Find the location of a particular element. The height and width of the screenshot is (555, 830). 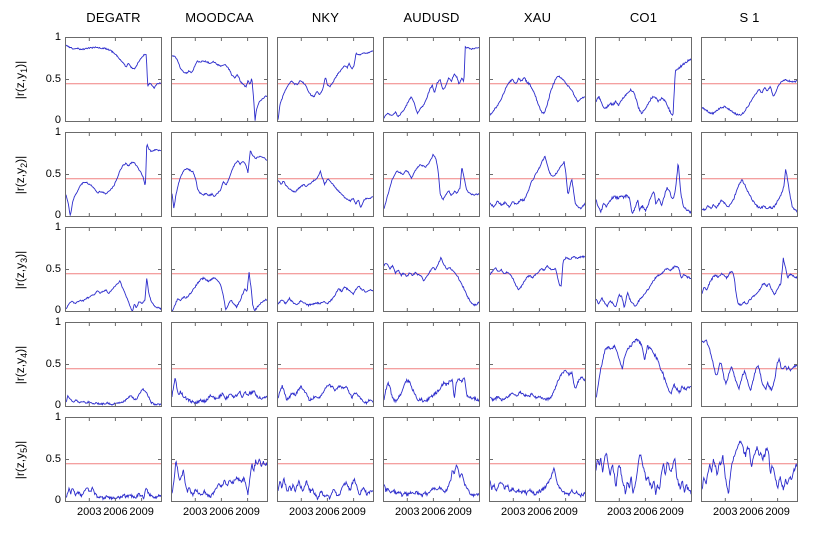

row-label: |r(z,y5)| is located at coordinates (21, 459).